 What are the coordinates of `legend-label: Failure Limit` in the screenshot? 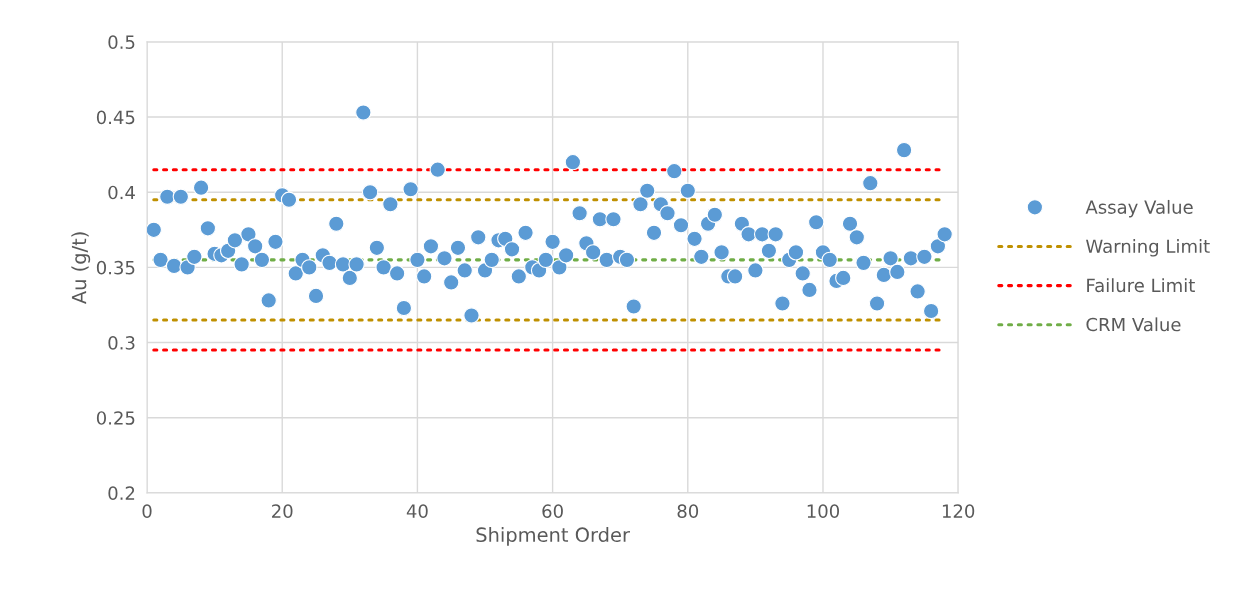 It's located at (1141, 285).